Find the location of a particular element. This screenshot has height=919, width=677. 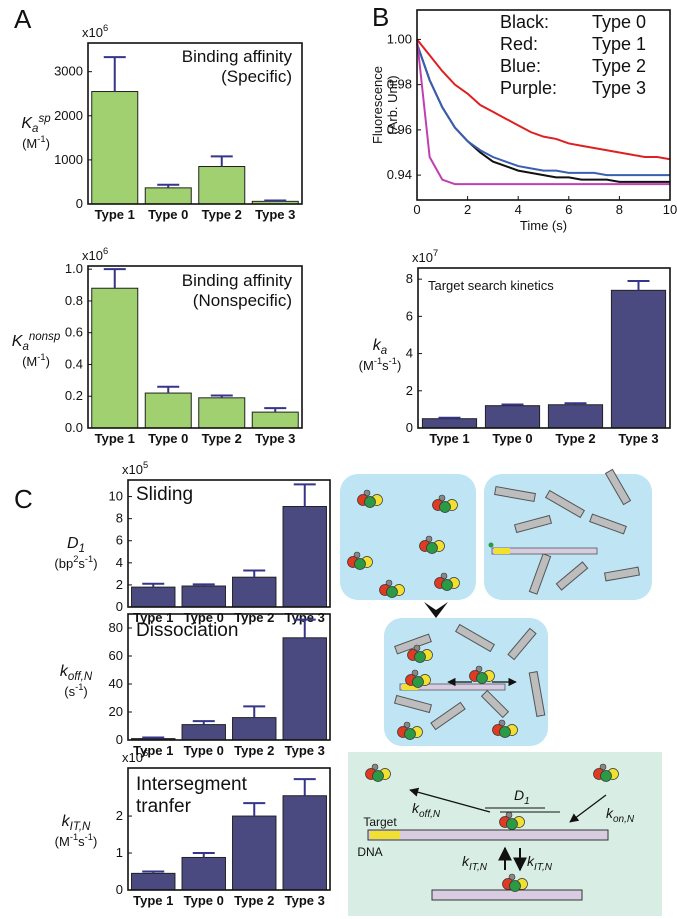

rich-text: koff,N is located at coordinates (76, 673).